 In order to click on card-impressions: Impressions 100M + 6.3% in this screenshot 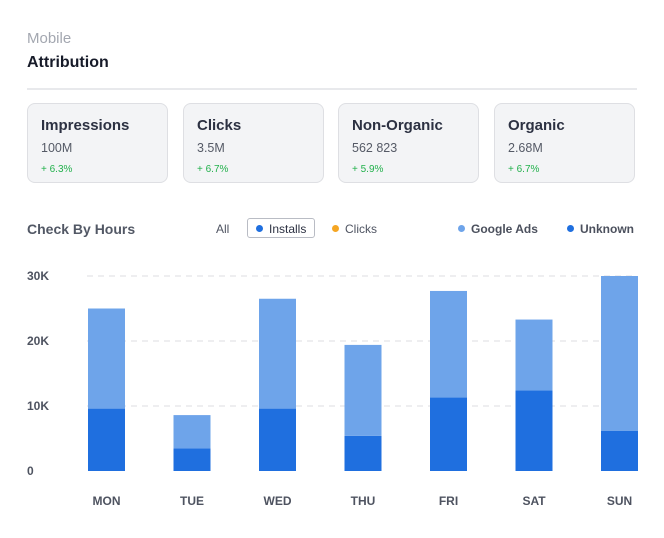, I will do `click(97, 143)`.